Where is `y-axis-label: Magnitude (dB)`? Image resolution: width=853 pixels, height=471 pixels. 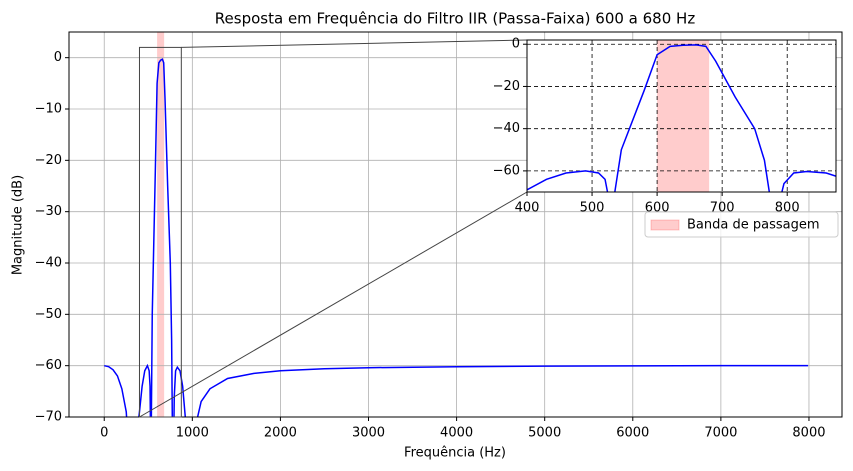
y-axis-label: Magnitude (dB) is located at coordinates (18, 225).